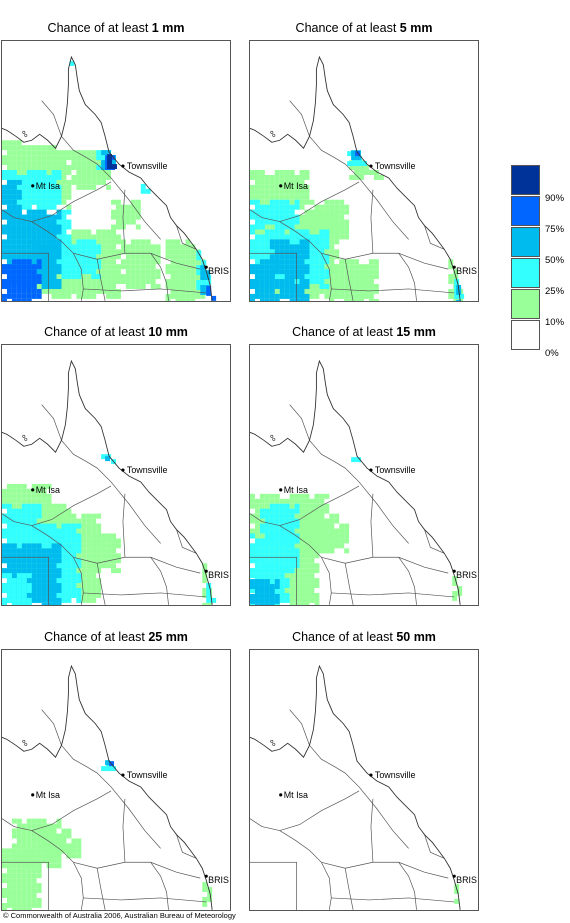  What do you see at coordinates (555, 260) in the screenshot?
I see `legend-label-50: 50%` at bounding box center [555, 260].